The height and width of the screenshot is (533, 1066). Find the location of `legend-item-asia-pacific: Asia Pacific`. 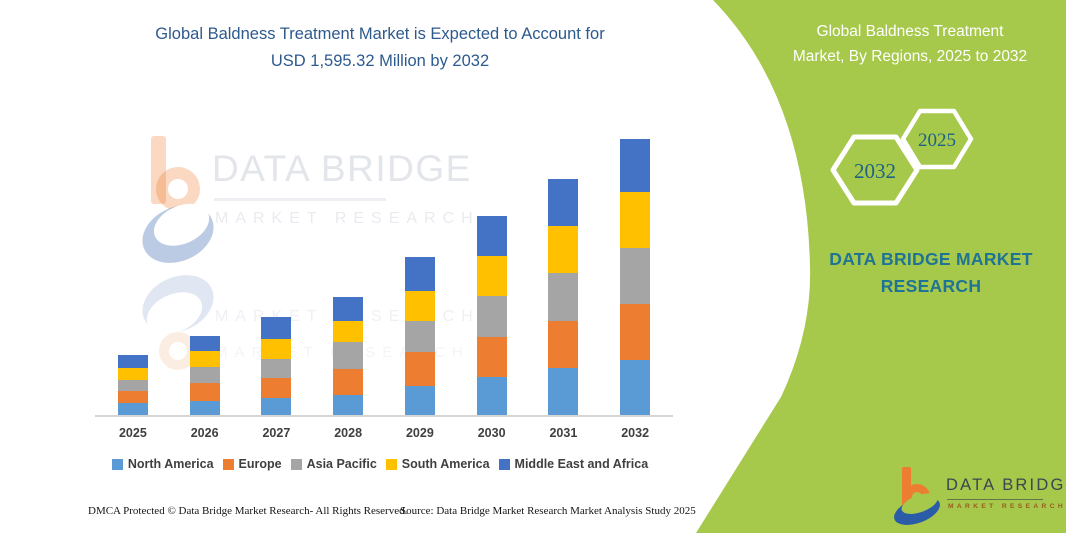

legend-item-asia-pacific: Asia Pacific is located at coordinates (333, 464).